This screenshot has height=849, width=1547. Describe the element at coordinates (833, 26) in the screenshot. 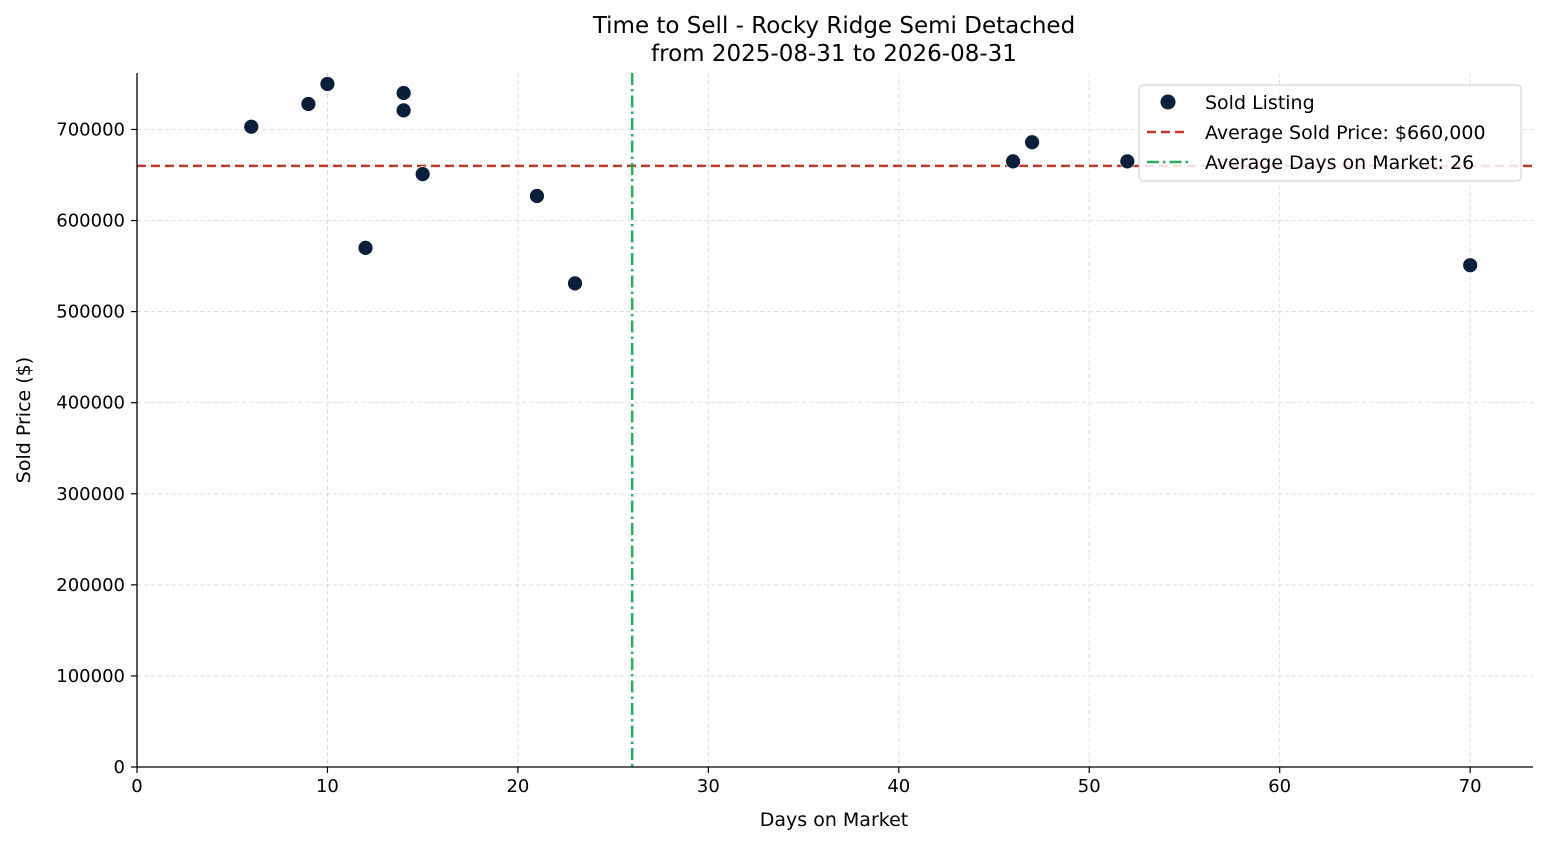

I see `chart-title: Time to Sell - Rocky Ridge Semi Detached` at that location.